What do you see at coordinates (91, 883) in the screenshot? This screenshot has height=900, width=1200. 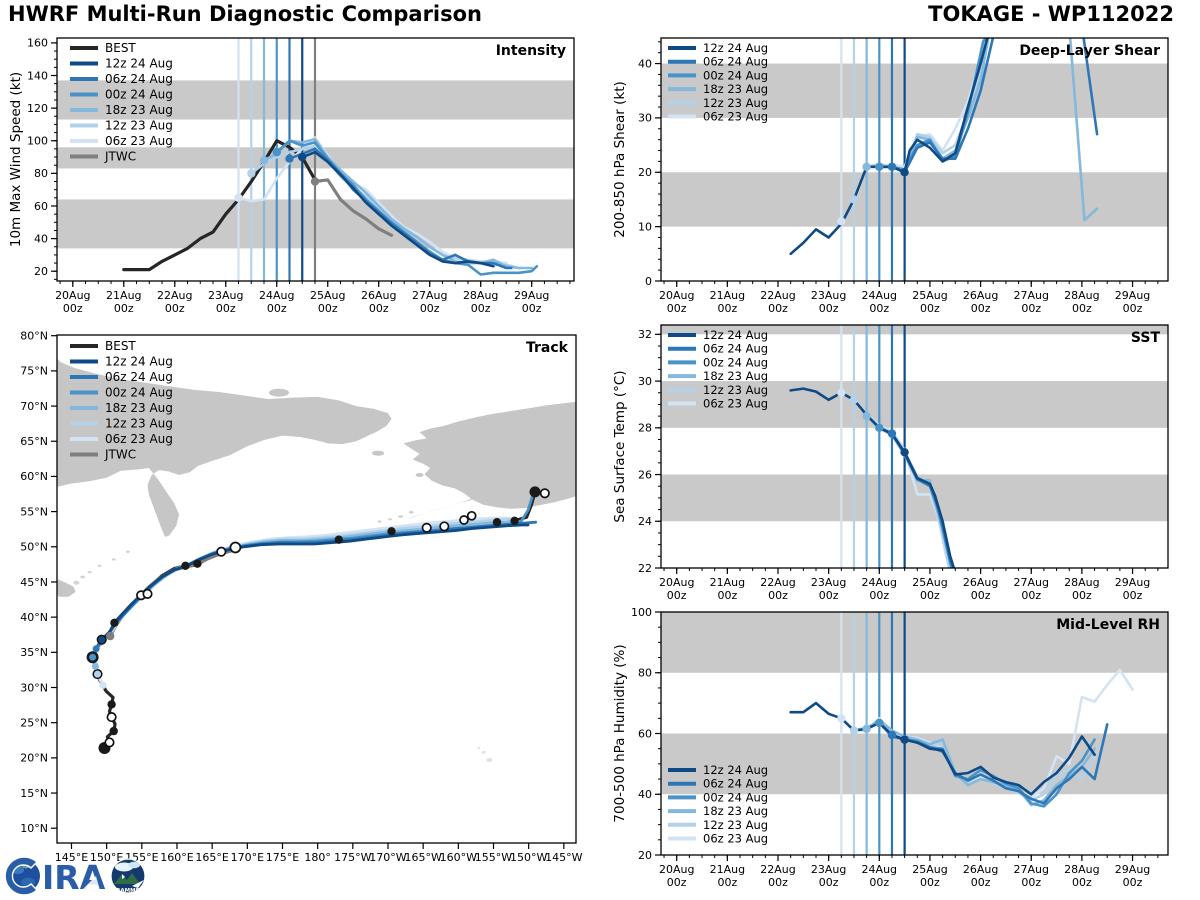 I see `satellite-dish-icon` at bounding box center [91, 883].